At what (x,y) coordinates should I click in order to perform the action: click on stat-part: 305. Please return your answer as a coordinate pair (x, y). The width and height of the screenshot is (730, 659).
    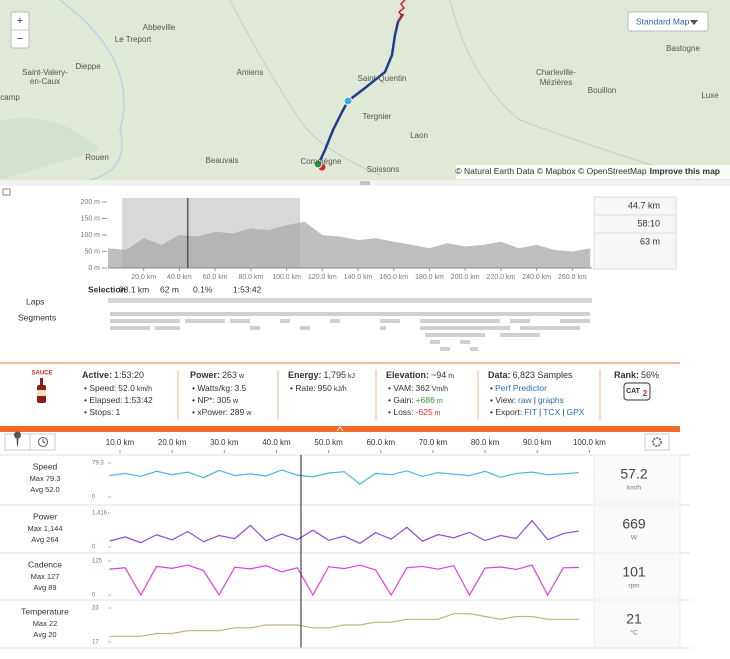
    Looking at the image, I should click on (224, 400).